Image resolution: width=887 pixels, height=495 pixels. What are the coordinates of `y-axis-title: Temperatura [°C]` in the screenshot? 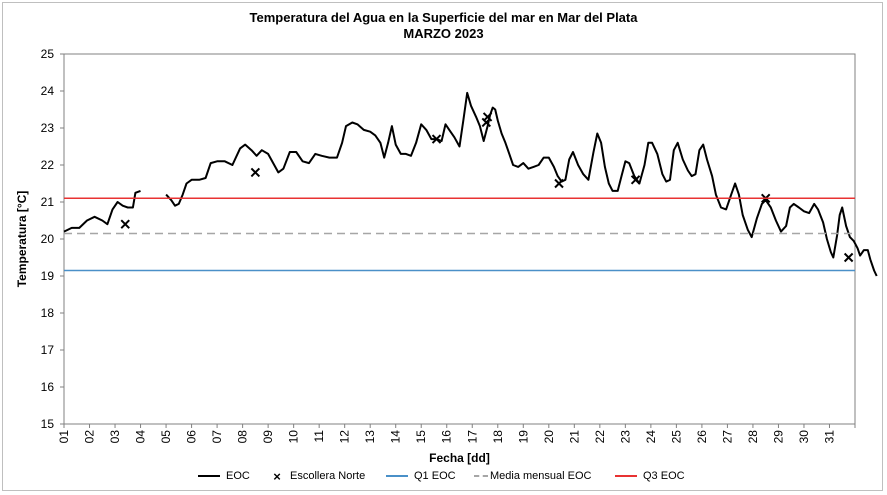 It's located at (22, 239).